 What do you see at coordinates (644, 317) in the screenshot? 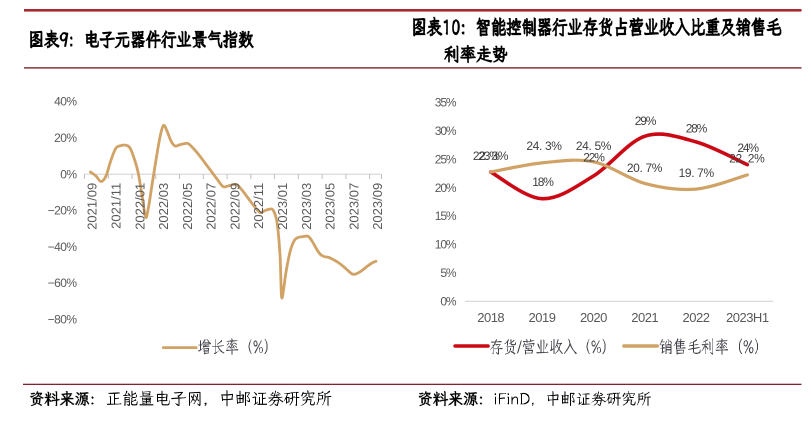
I see `svg-text: 2021` at bounding box center [644, 317].